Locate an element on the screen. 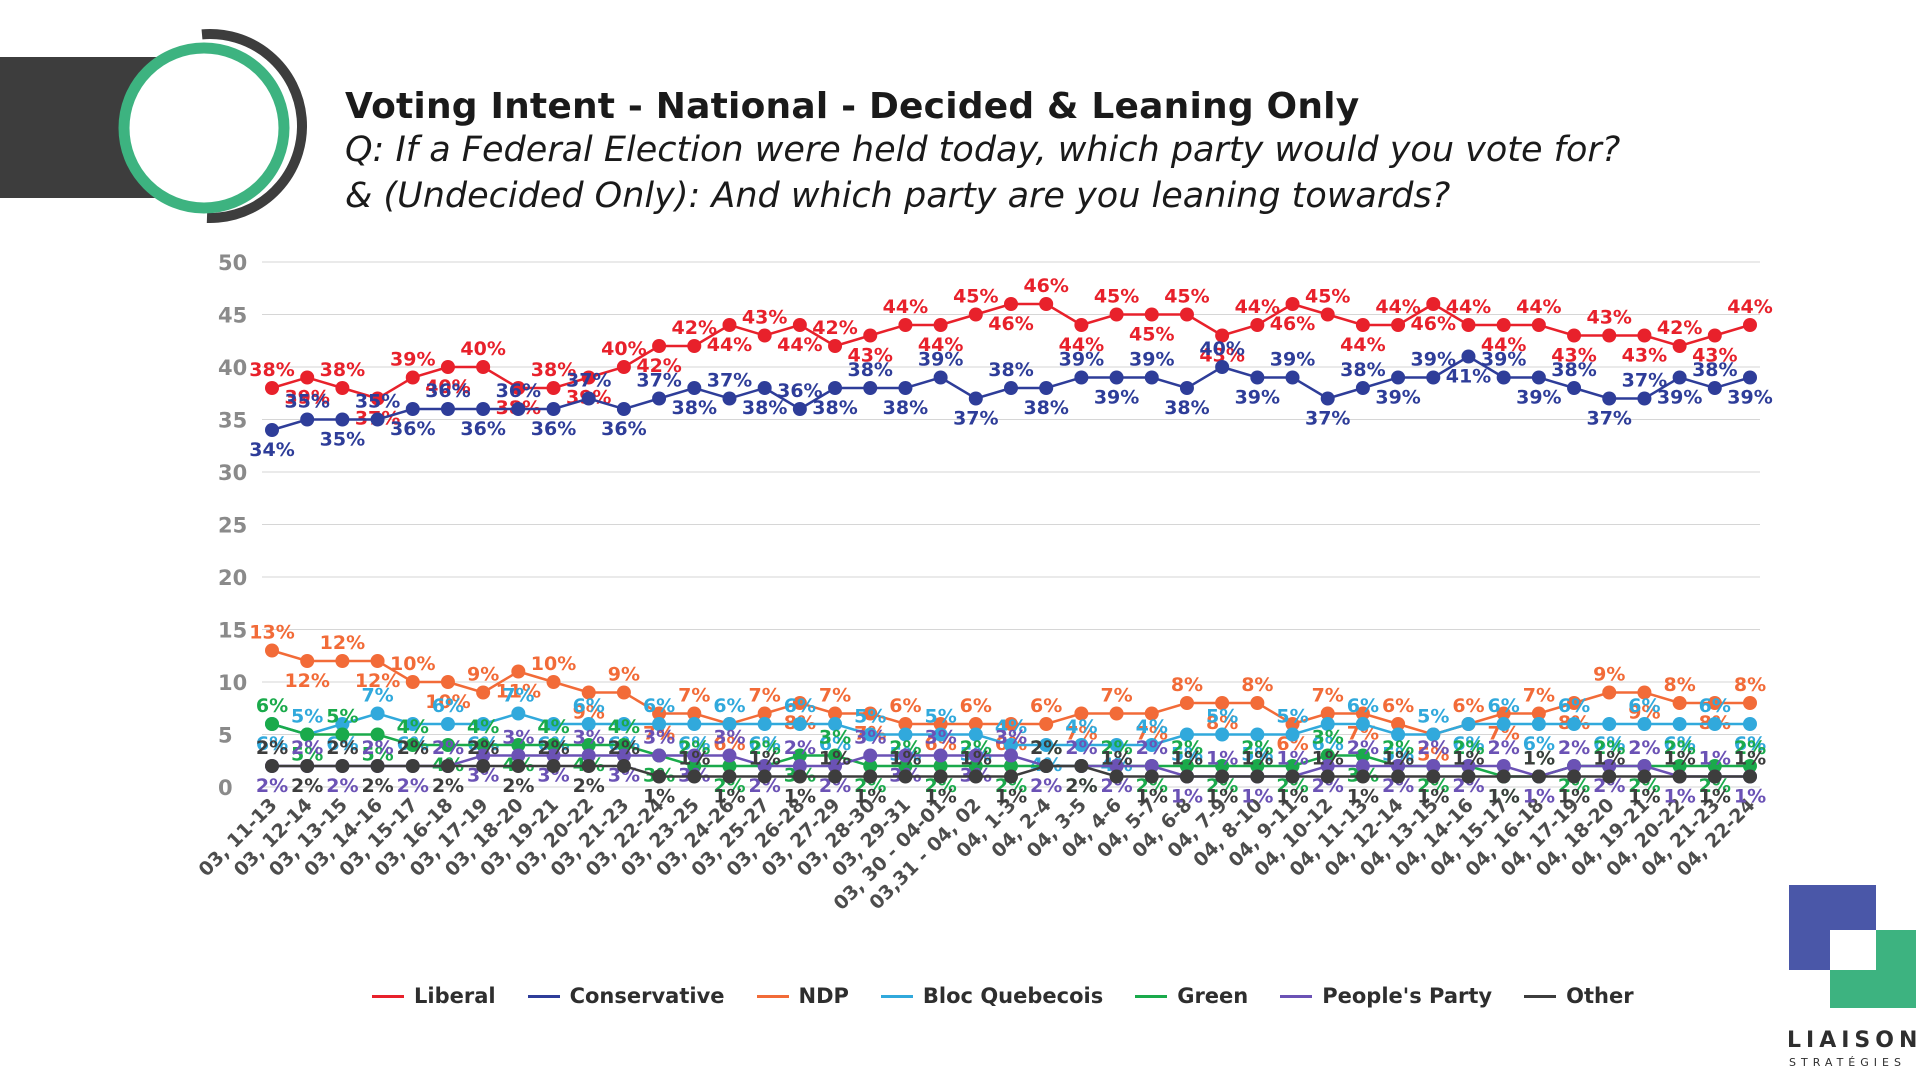 Image resolution: width=1920 pixels, height=1080 pixels. data-label-ndp: 8% is located at coordinates (1750, 685).